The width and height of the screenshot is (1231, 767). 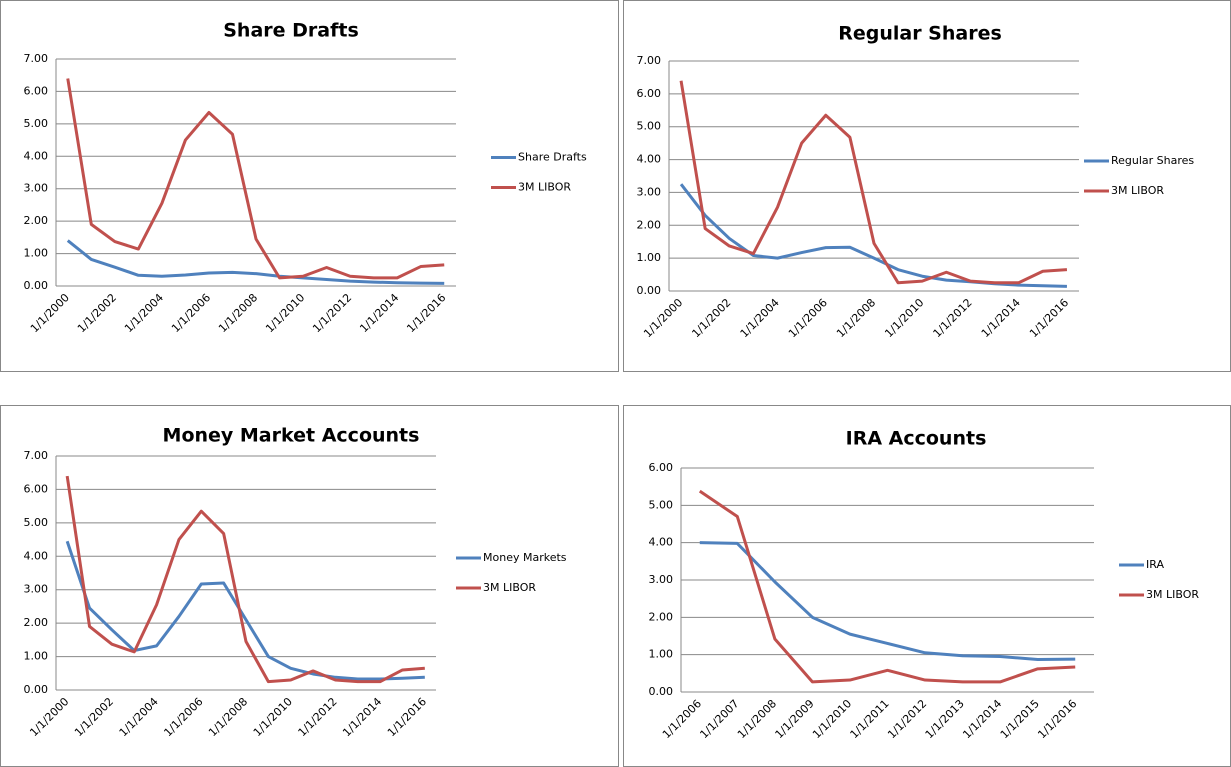 I want to click on legend-label: Money Markets, so click(x=525, y=557).